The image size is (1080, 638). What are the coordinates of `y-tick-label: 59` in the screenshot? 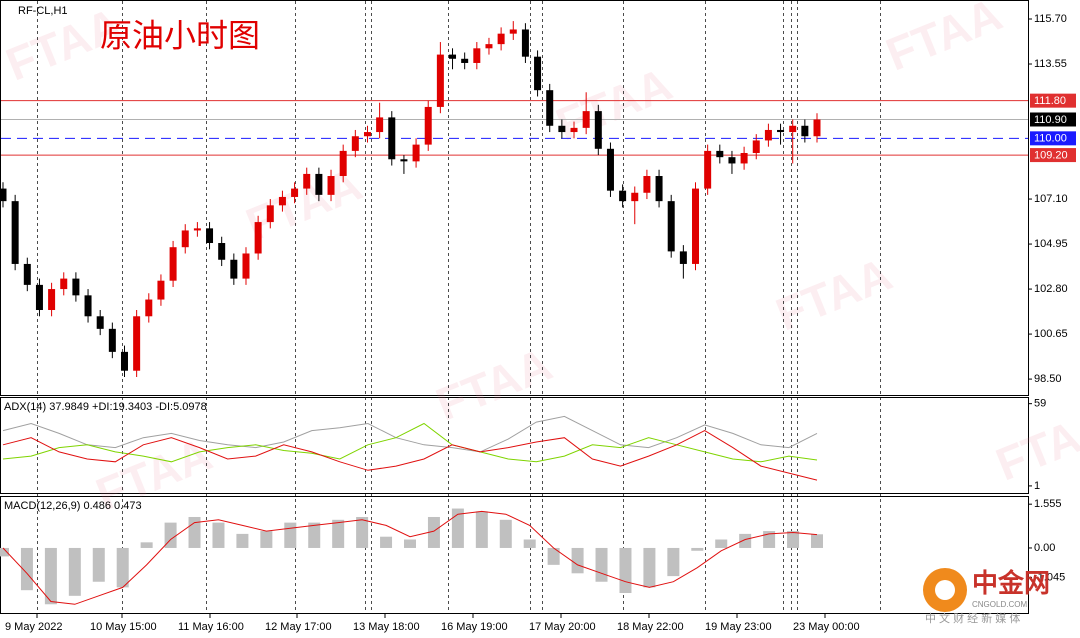 It's located at (1040, 404).